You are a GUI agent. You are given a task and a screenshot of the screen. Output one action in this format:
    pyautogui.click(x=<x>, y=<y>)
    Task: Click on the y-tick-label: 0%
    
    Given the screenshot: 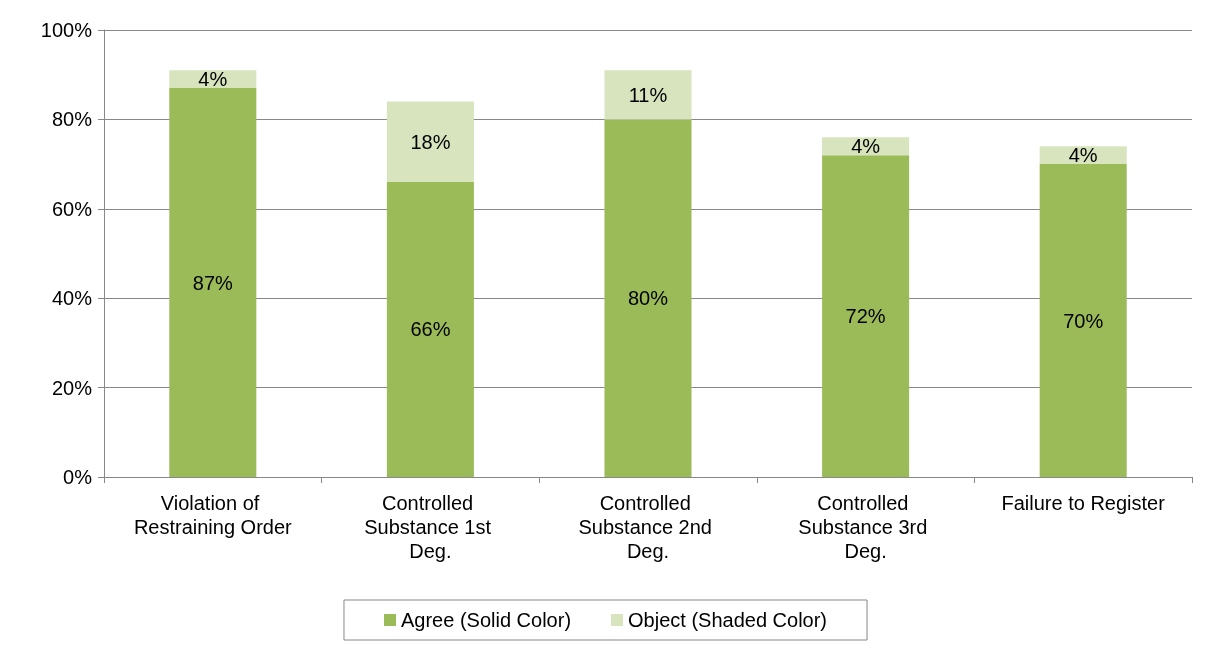 What is the action you would take?
    pyautogui.click(x=78, y=477)
    